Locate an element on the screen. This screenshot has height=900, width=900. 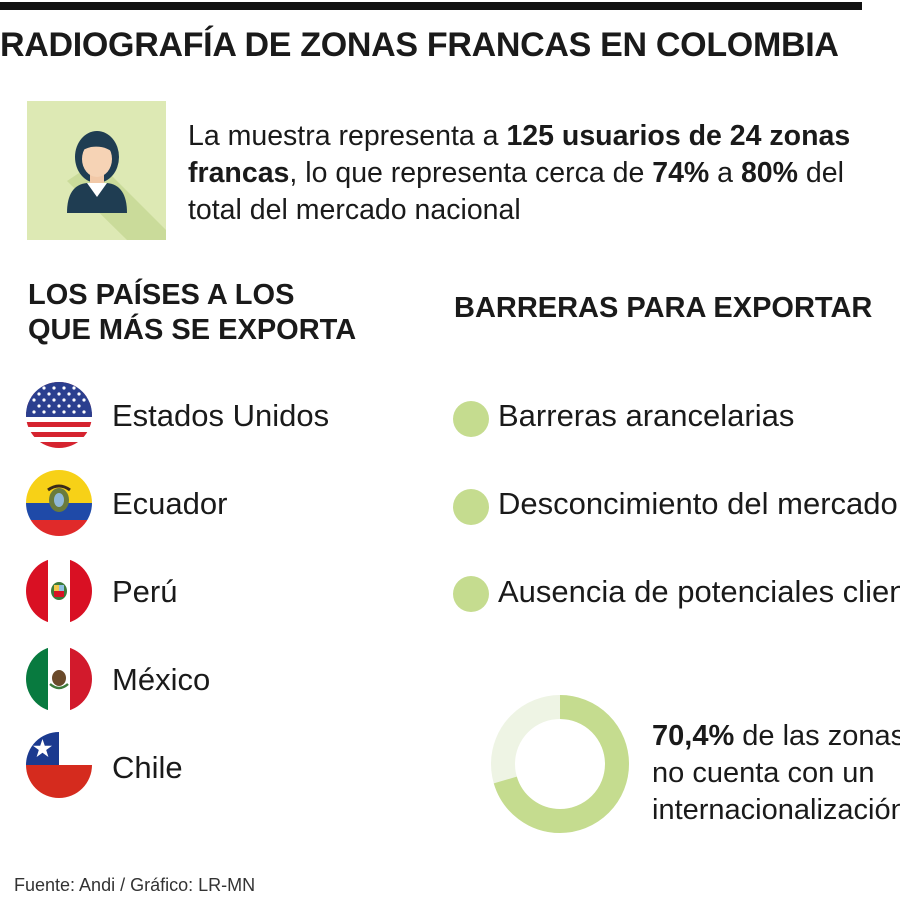
country-label-chile: Chile is located at coordinates (147, 767).